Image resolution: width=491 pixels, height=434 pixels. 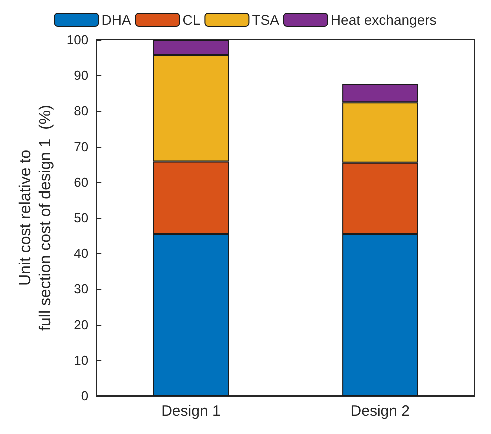 I want to click on legend-label: Heat exchangers, so click(x=383, y=20).